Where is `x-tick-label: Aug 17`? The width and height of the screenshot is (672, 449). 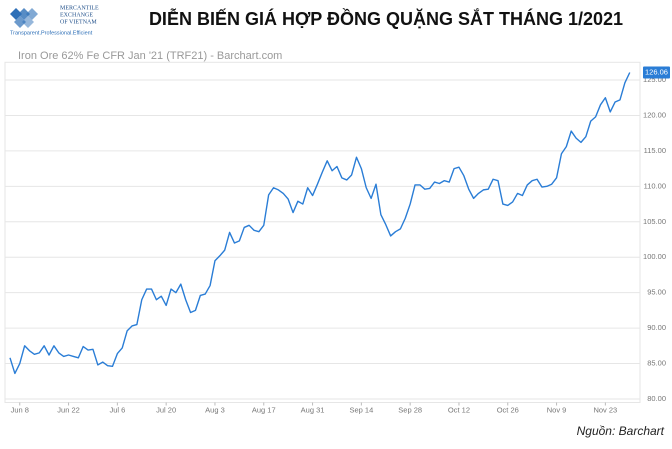
x-tick-label: Aug 17 is located at coordinates (264, 409).